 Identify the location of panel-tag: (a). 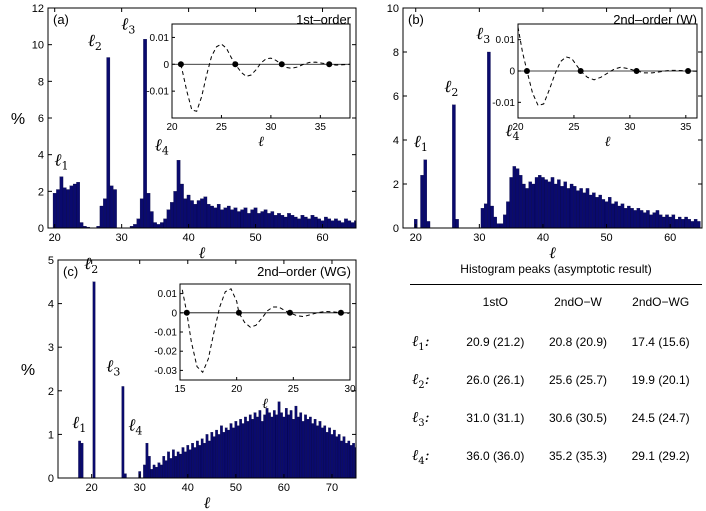
(61, 19).